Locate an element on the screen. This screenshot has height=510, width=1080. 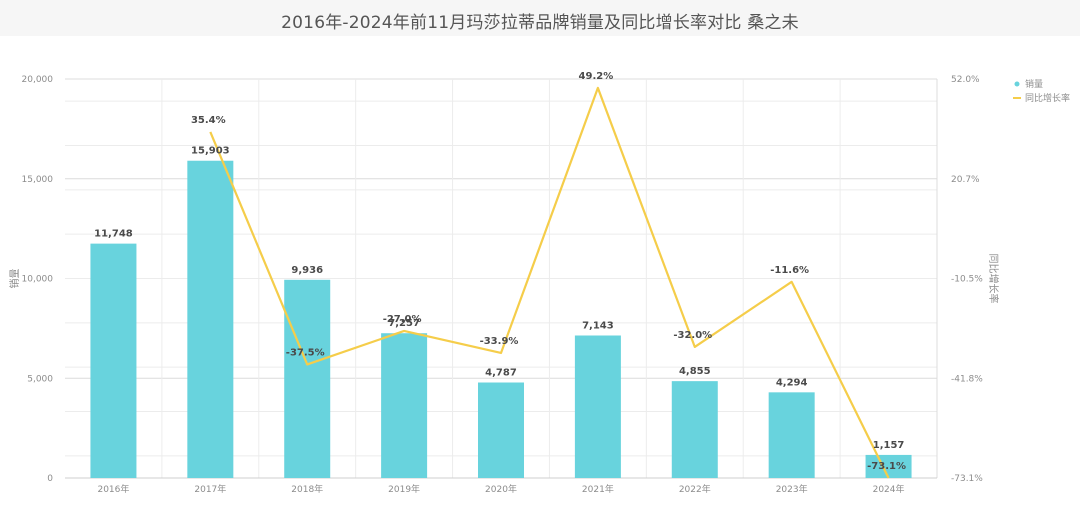
bar-value-label: 4,294 is located at coordinates (792, 382).